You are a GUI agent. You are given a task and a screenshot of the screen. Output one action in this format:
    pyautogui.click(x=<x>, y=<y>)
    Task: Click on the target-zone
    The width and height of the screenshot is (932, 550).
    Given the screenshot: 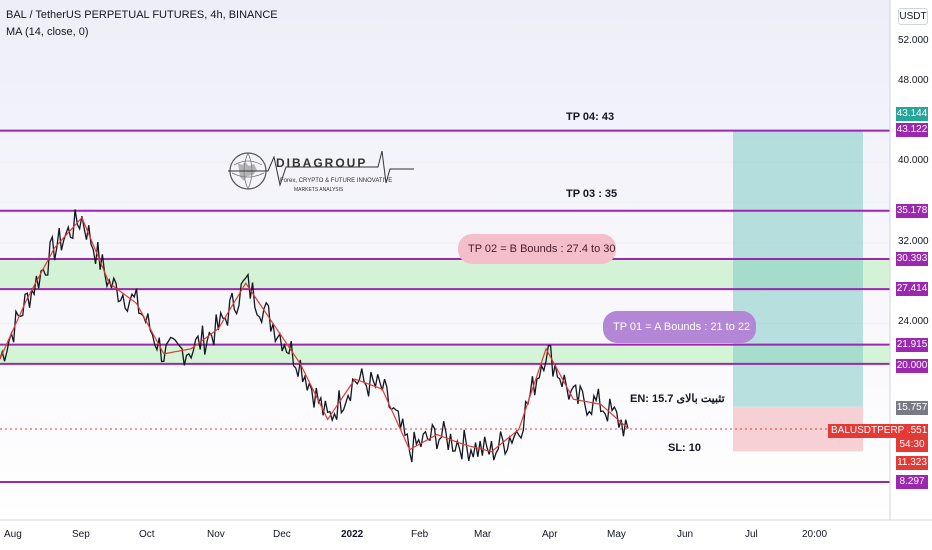 What is the action you would take?
    pyautogui.click(x=798, y=268)
    